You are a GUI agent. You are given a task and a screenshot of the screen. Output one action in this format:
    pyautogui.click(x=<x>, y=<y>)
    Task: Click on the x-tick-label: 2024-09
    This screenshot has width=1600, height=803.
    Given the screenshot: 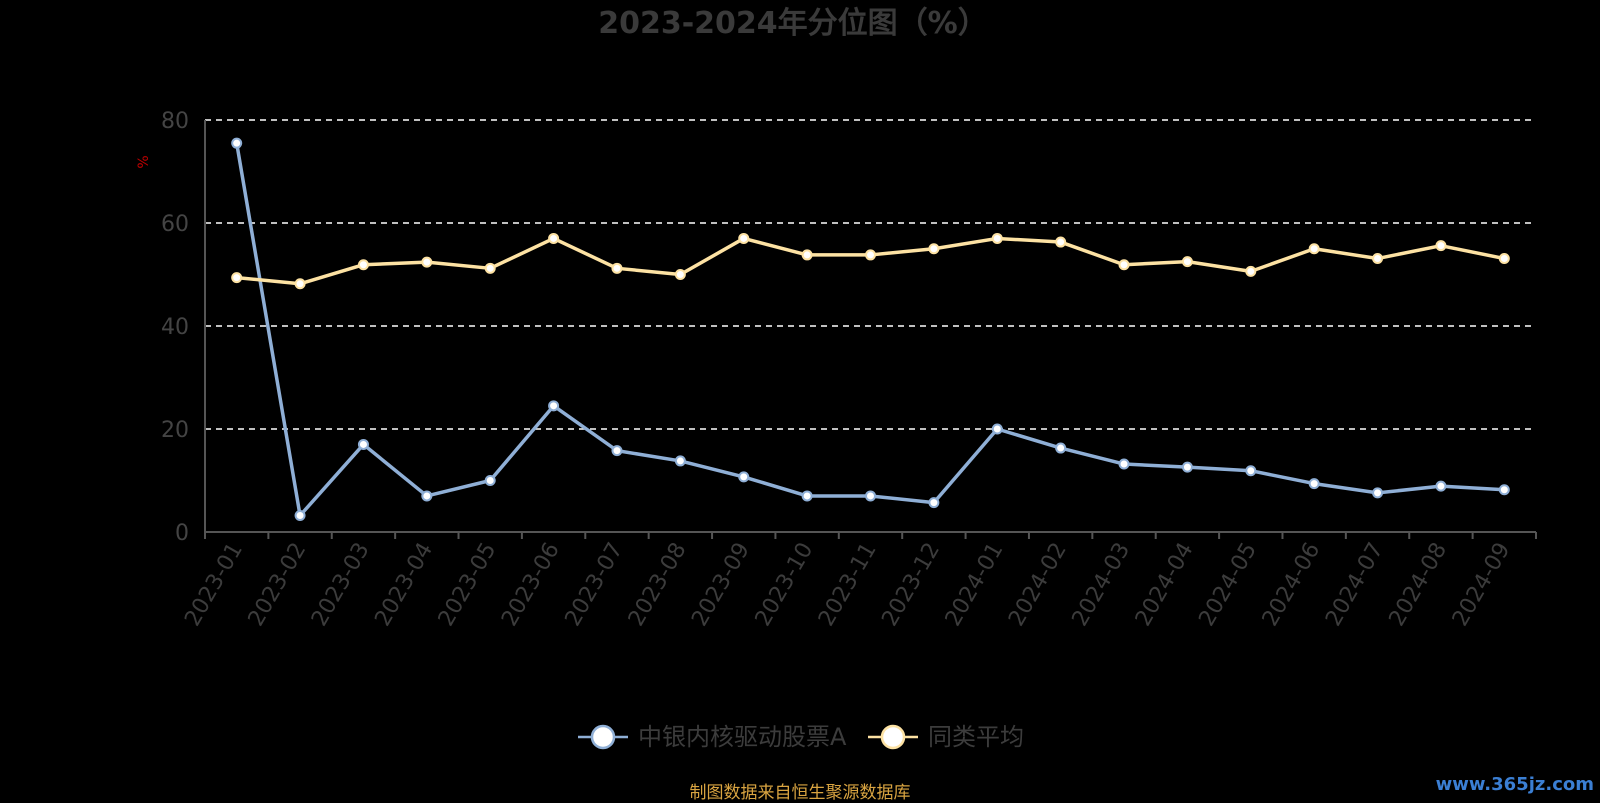 What is the action you would take?
    pyautogui.click(x=1482, y=585)
    